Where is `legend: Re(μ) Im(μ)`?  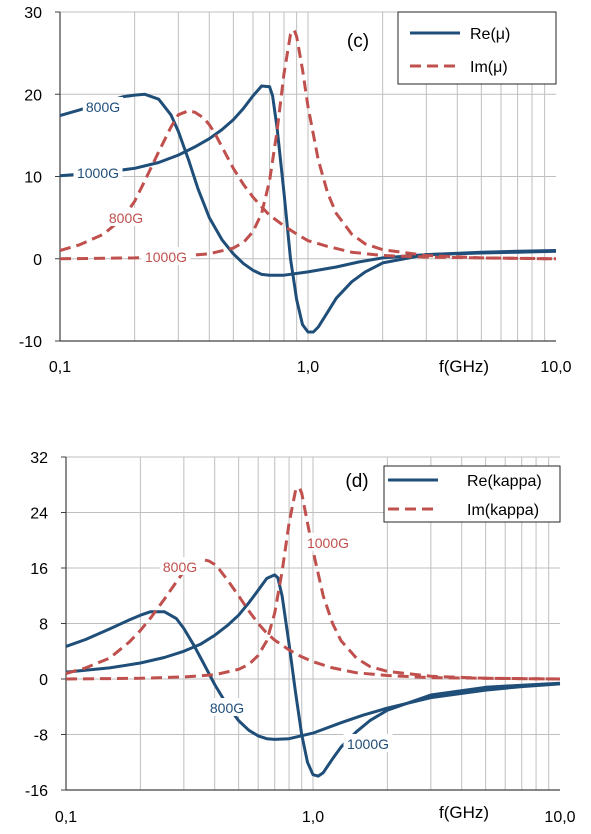
legend: Re(μ) Im(μ) is located at coordinates (477, 48).